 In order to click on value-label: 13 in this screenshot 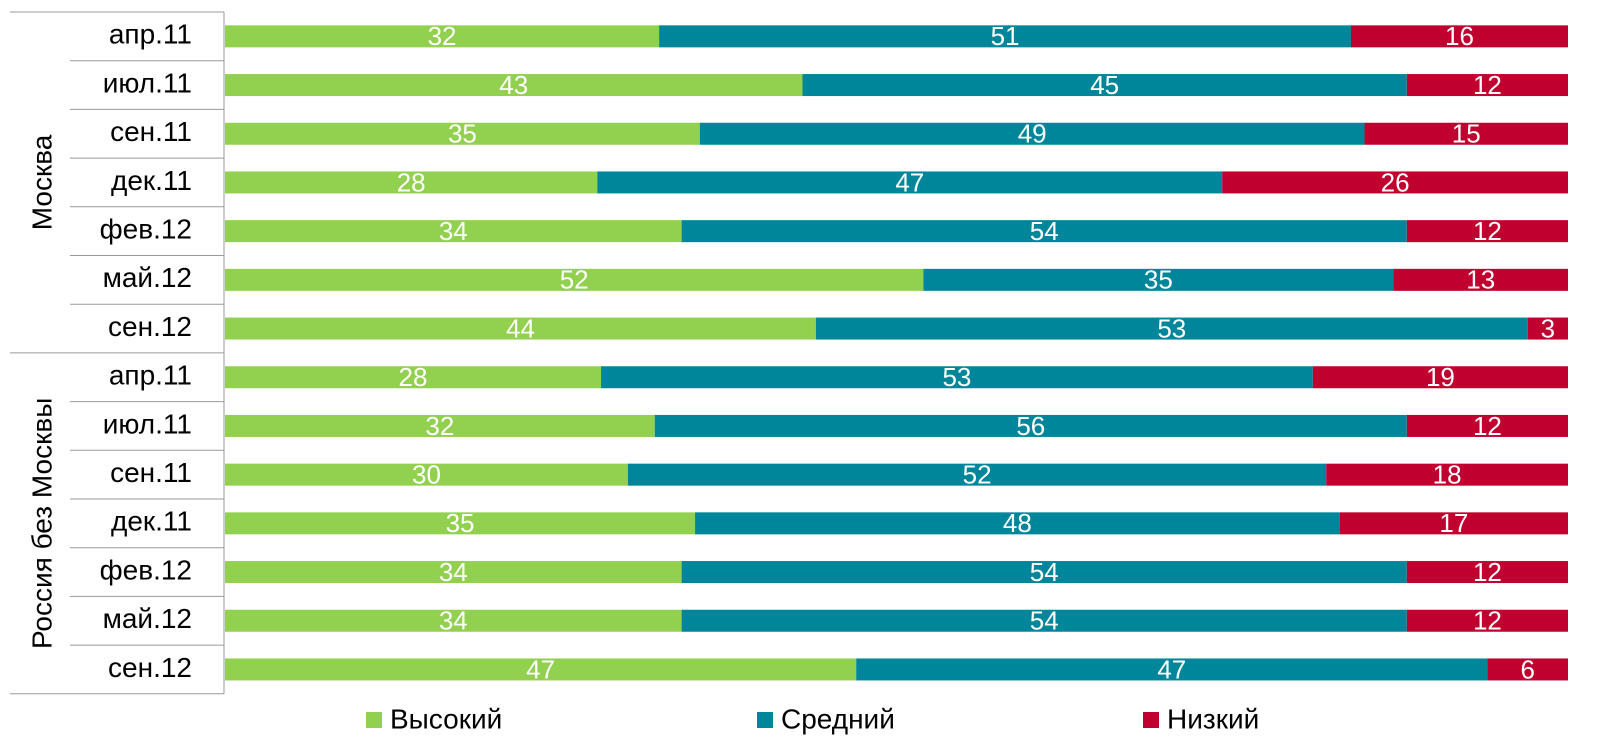, I will do `click(1480, 280)`.